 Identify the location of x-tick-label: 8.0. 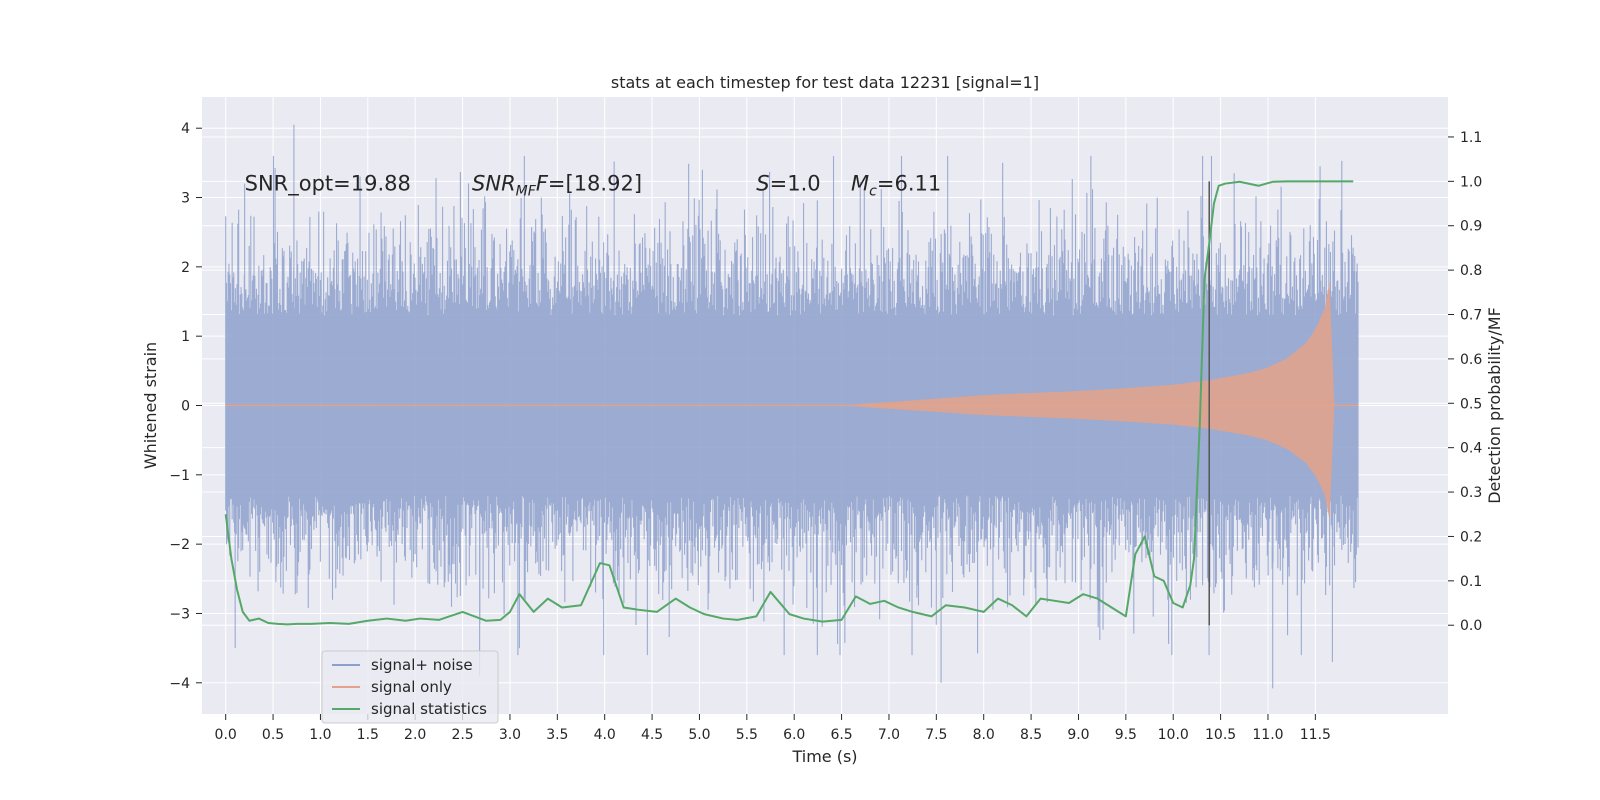
(984, 735).